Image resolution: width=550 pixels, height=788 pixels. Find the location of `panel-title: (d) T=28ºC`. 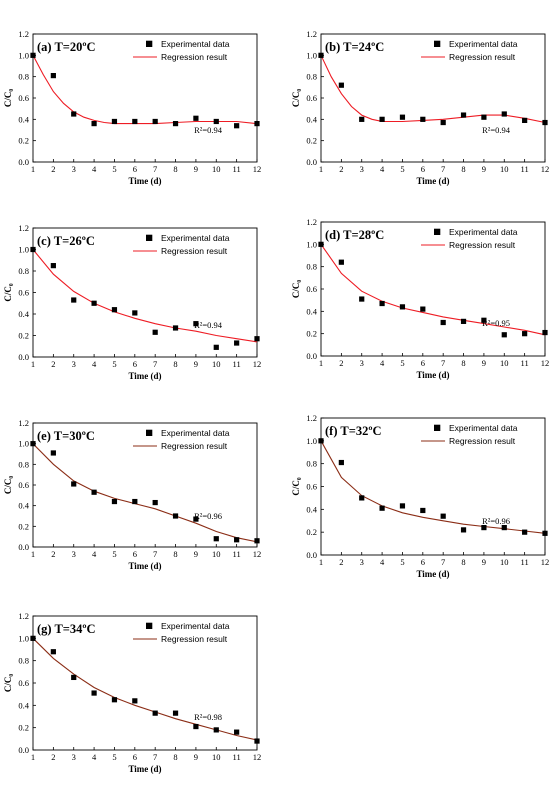

panel-title: (d) T=28ºC is located at coordinates (354, 235).